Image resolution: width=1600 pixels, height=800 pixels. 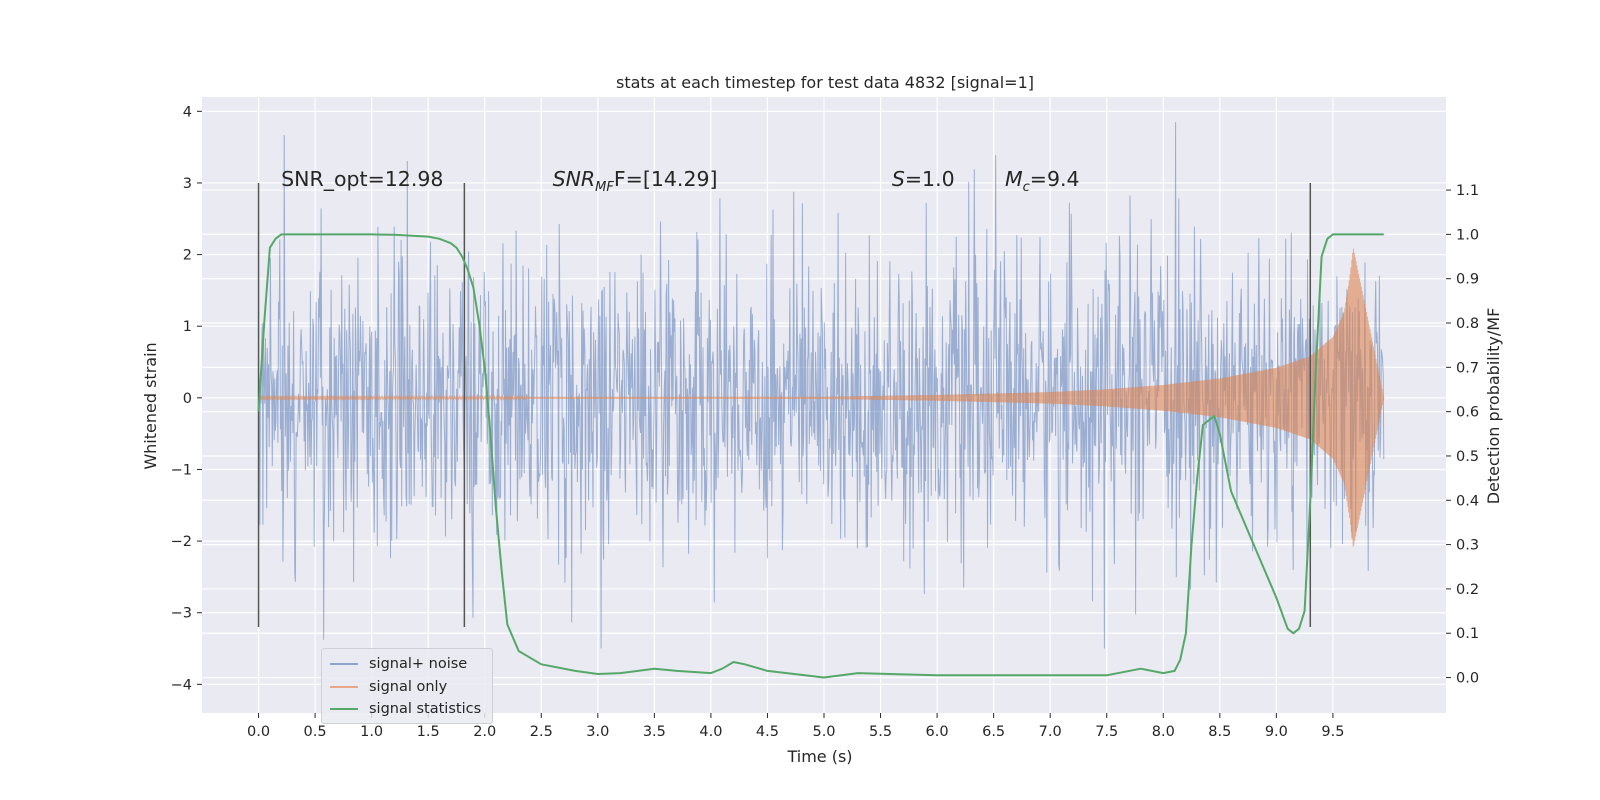 What do you see at coordinates (187, 184) in the screenshot?
I see `y-tick-label: 3` at bounding box center [187, 184].